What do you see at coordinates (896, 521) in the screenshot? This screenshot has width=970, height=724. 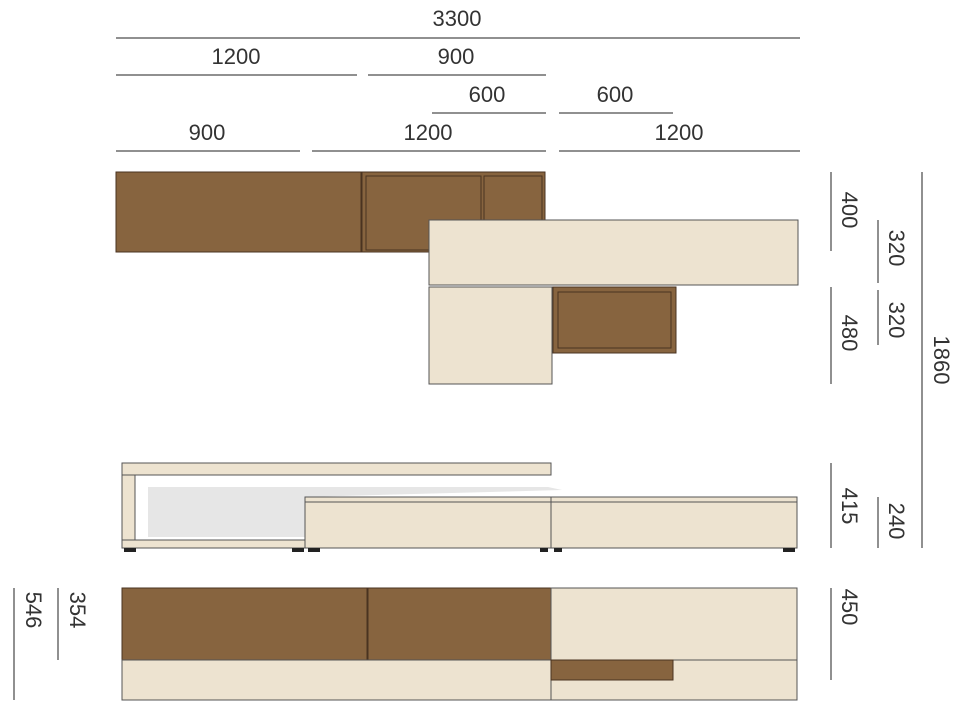 I see `dimension-label: 240` at bounding box center [896, 521].